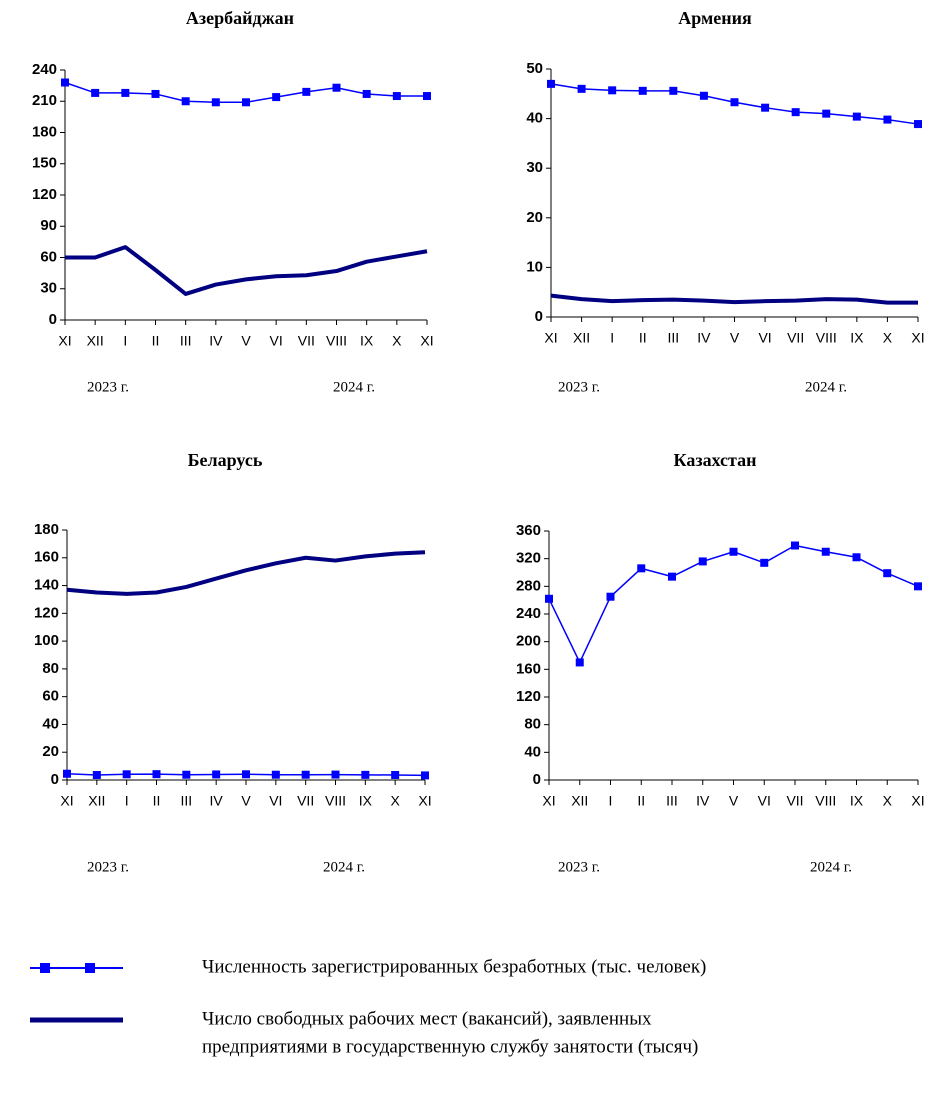 Image resolution: width=927 pixels, height=1105 pixels. Describe the element at coordinates (48, 225) in the screenshot. I see `y-tick-label: 90` at that location.